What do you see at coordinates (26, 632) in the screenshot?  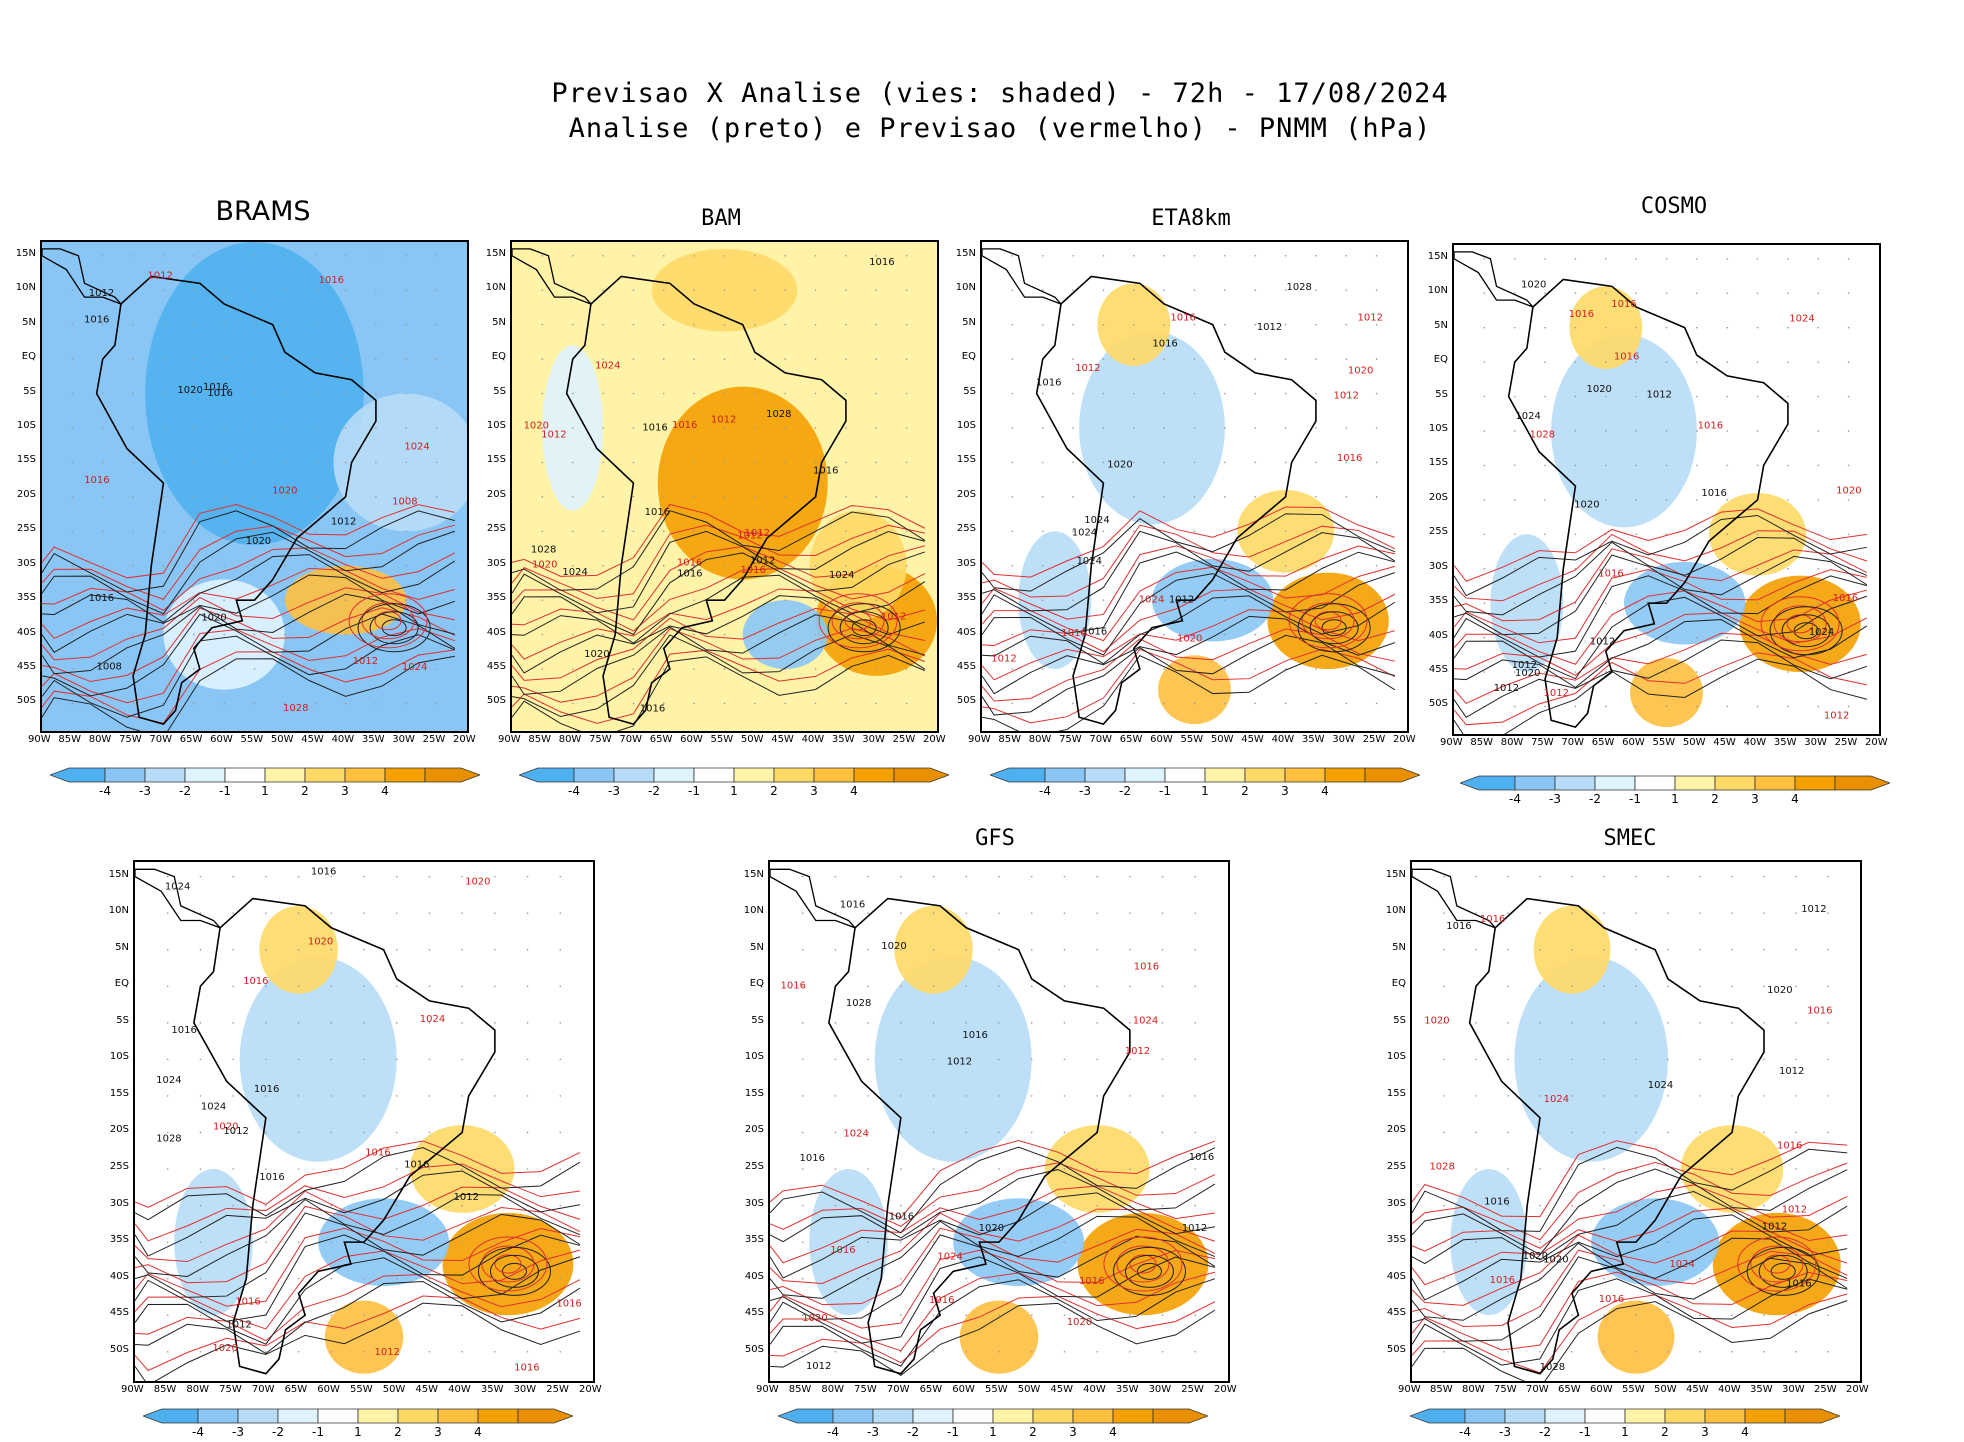 I see `lat-tick-label: 40S` at bounding box center [26, 632].